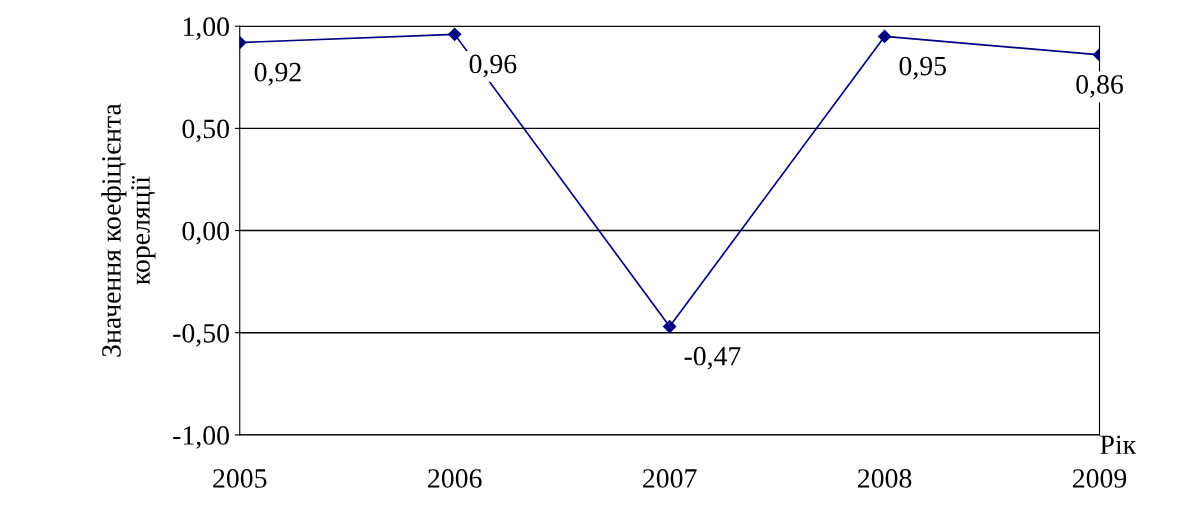 This screenshot has height=524, width=1181. Describe the element at coordinates (1099, 86) in the screenshot. I see `data-label: 0,86` at that location.